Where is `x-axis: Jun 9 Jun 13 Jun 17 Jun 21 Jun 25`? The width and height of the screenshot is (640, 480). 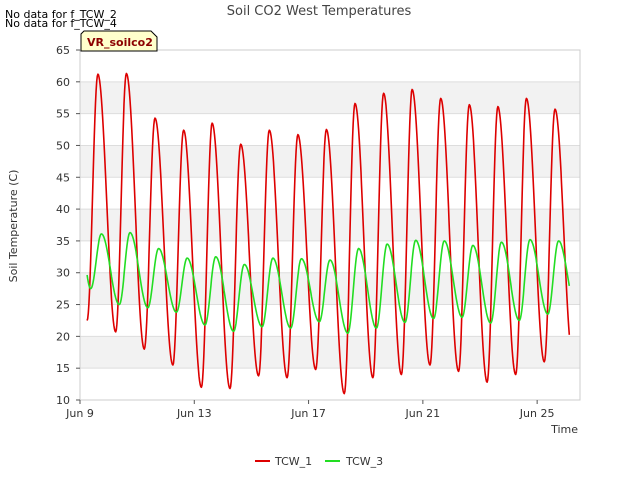 x-axis: Jun 9 Jun 13 Jun 17 Jun 21 Jun 25 is located at coordinates (309, 410).